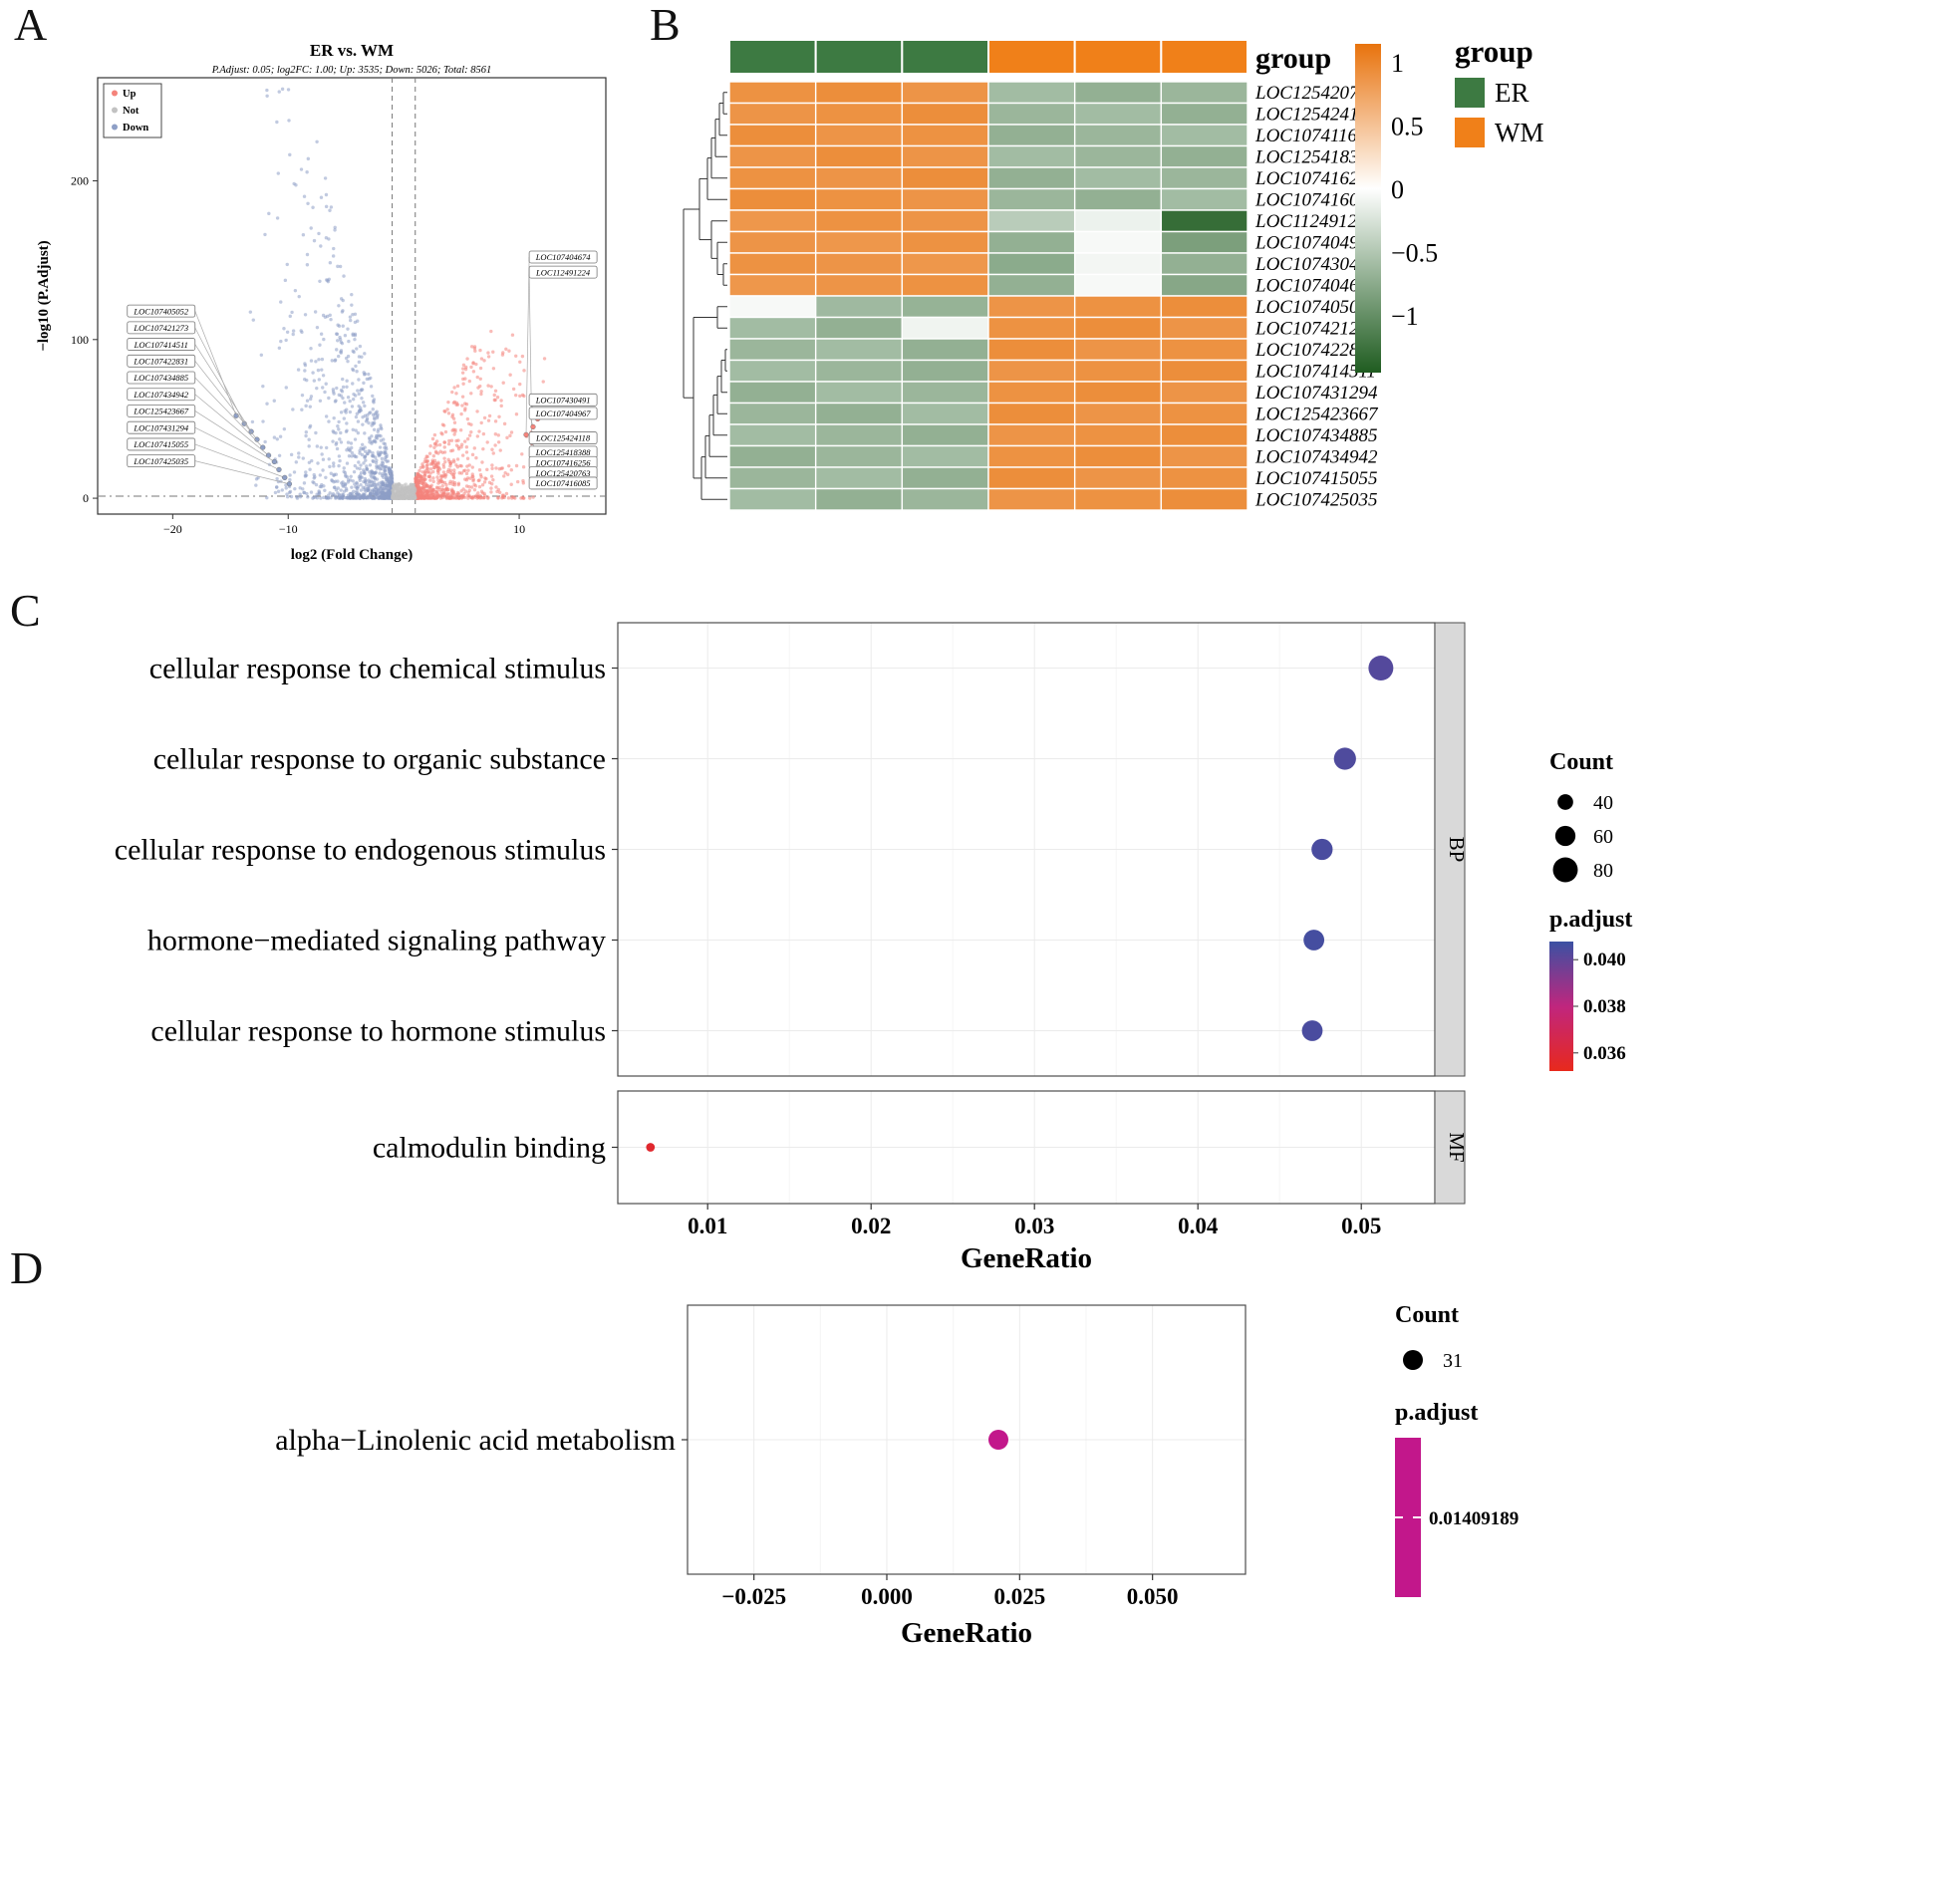 The width and height of the screenshot is (1943, 1904). What do you see at coordinates (1603, 803) in the screenshot?
I see `svg-text: 40` at bounding box center [1603, 803].